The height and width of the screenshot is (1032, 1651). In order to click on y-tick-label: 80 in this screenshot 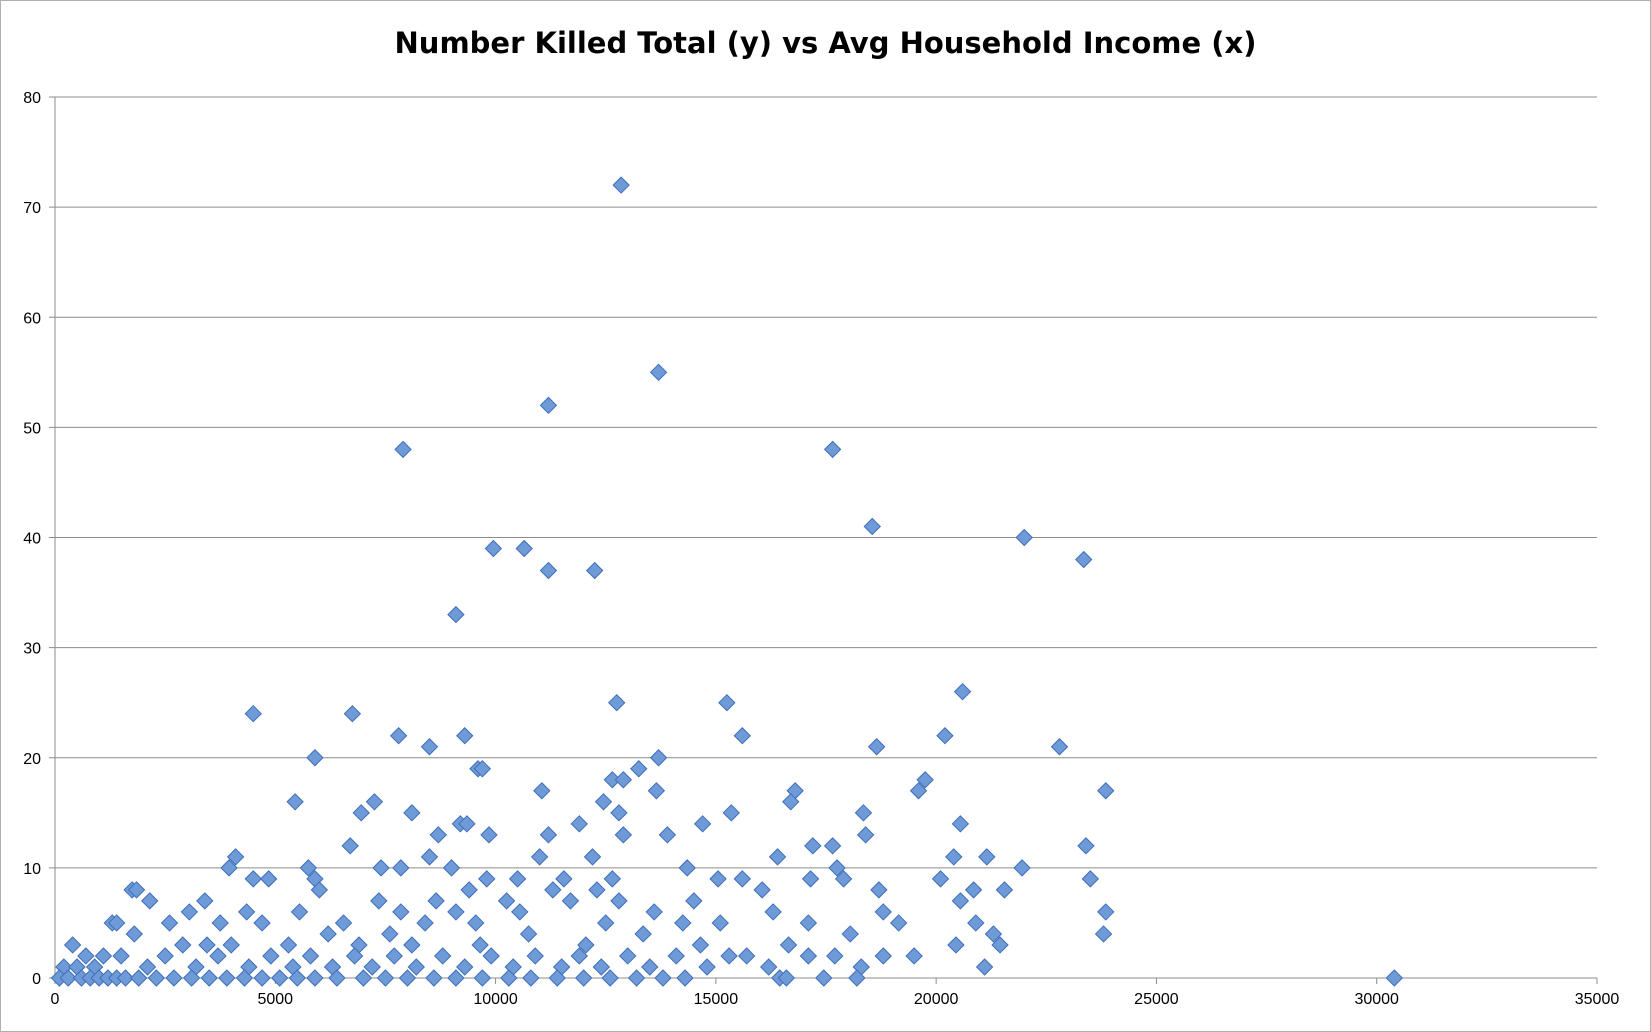, I will do `click(32, 98)`.